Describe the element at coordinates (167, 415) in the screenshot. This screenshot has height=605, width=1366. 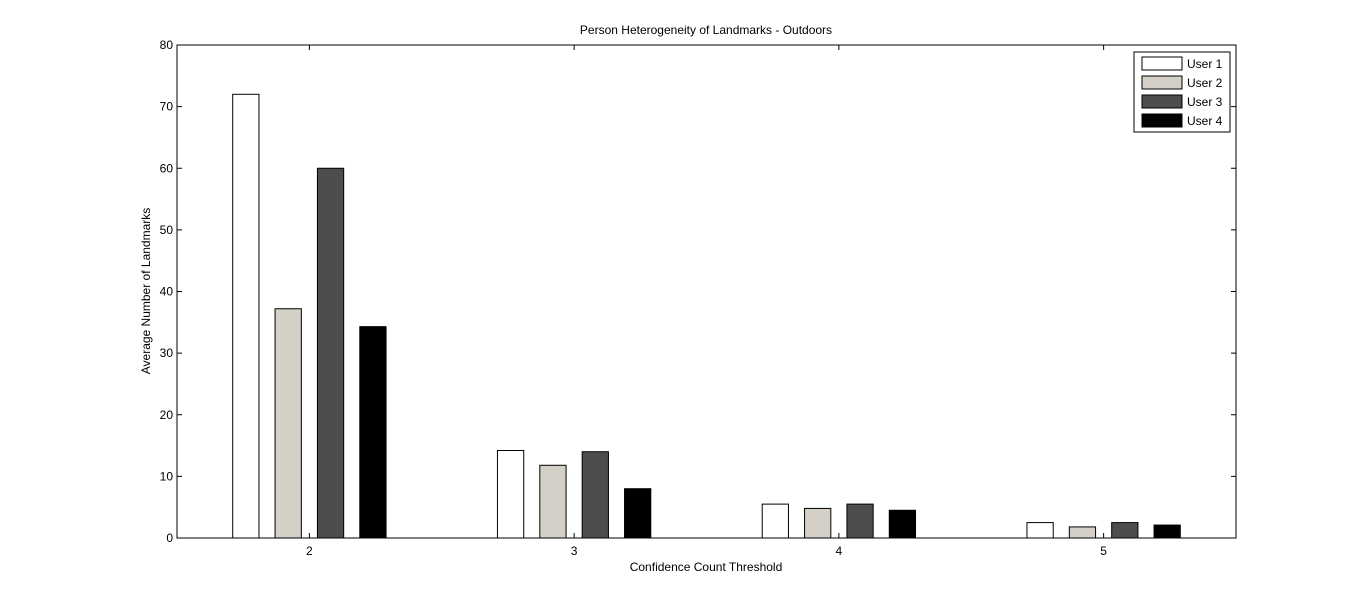
I see `y-tick-label: 20` at that location.